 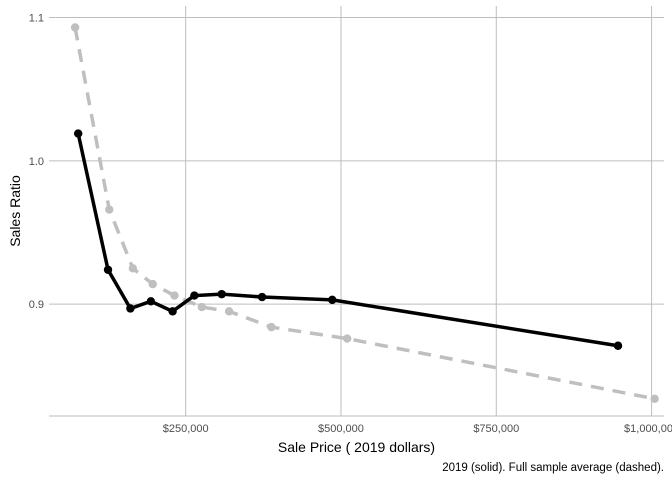 I want to click on y-tick-label: 1.1, so click(x=36, y=18).